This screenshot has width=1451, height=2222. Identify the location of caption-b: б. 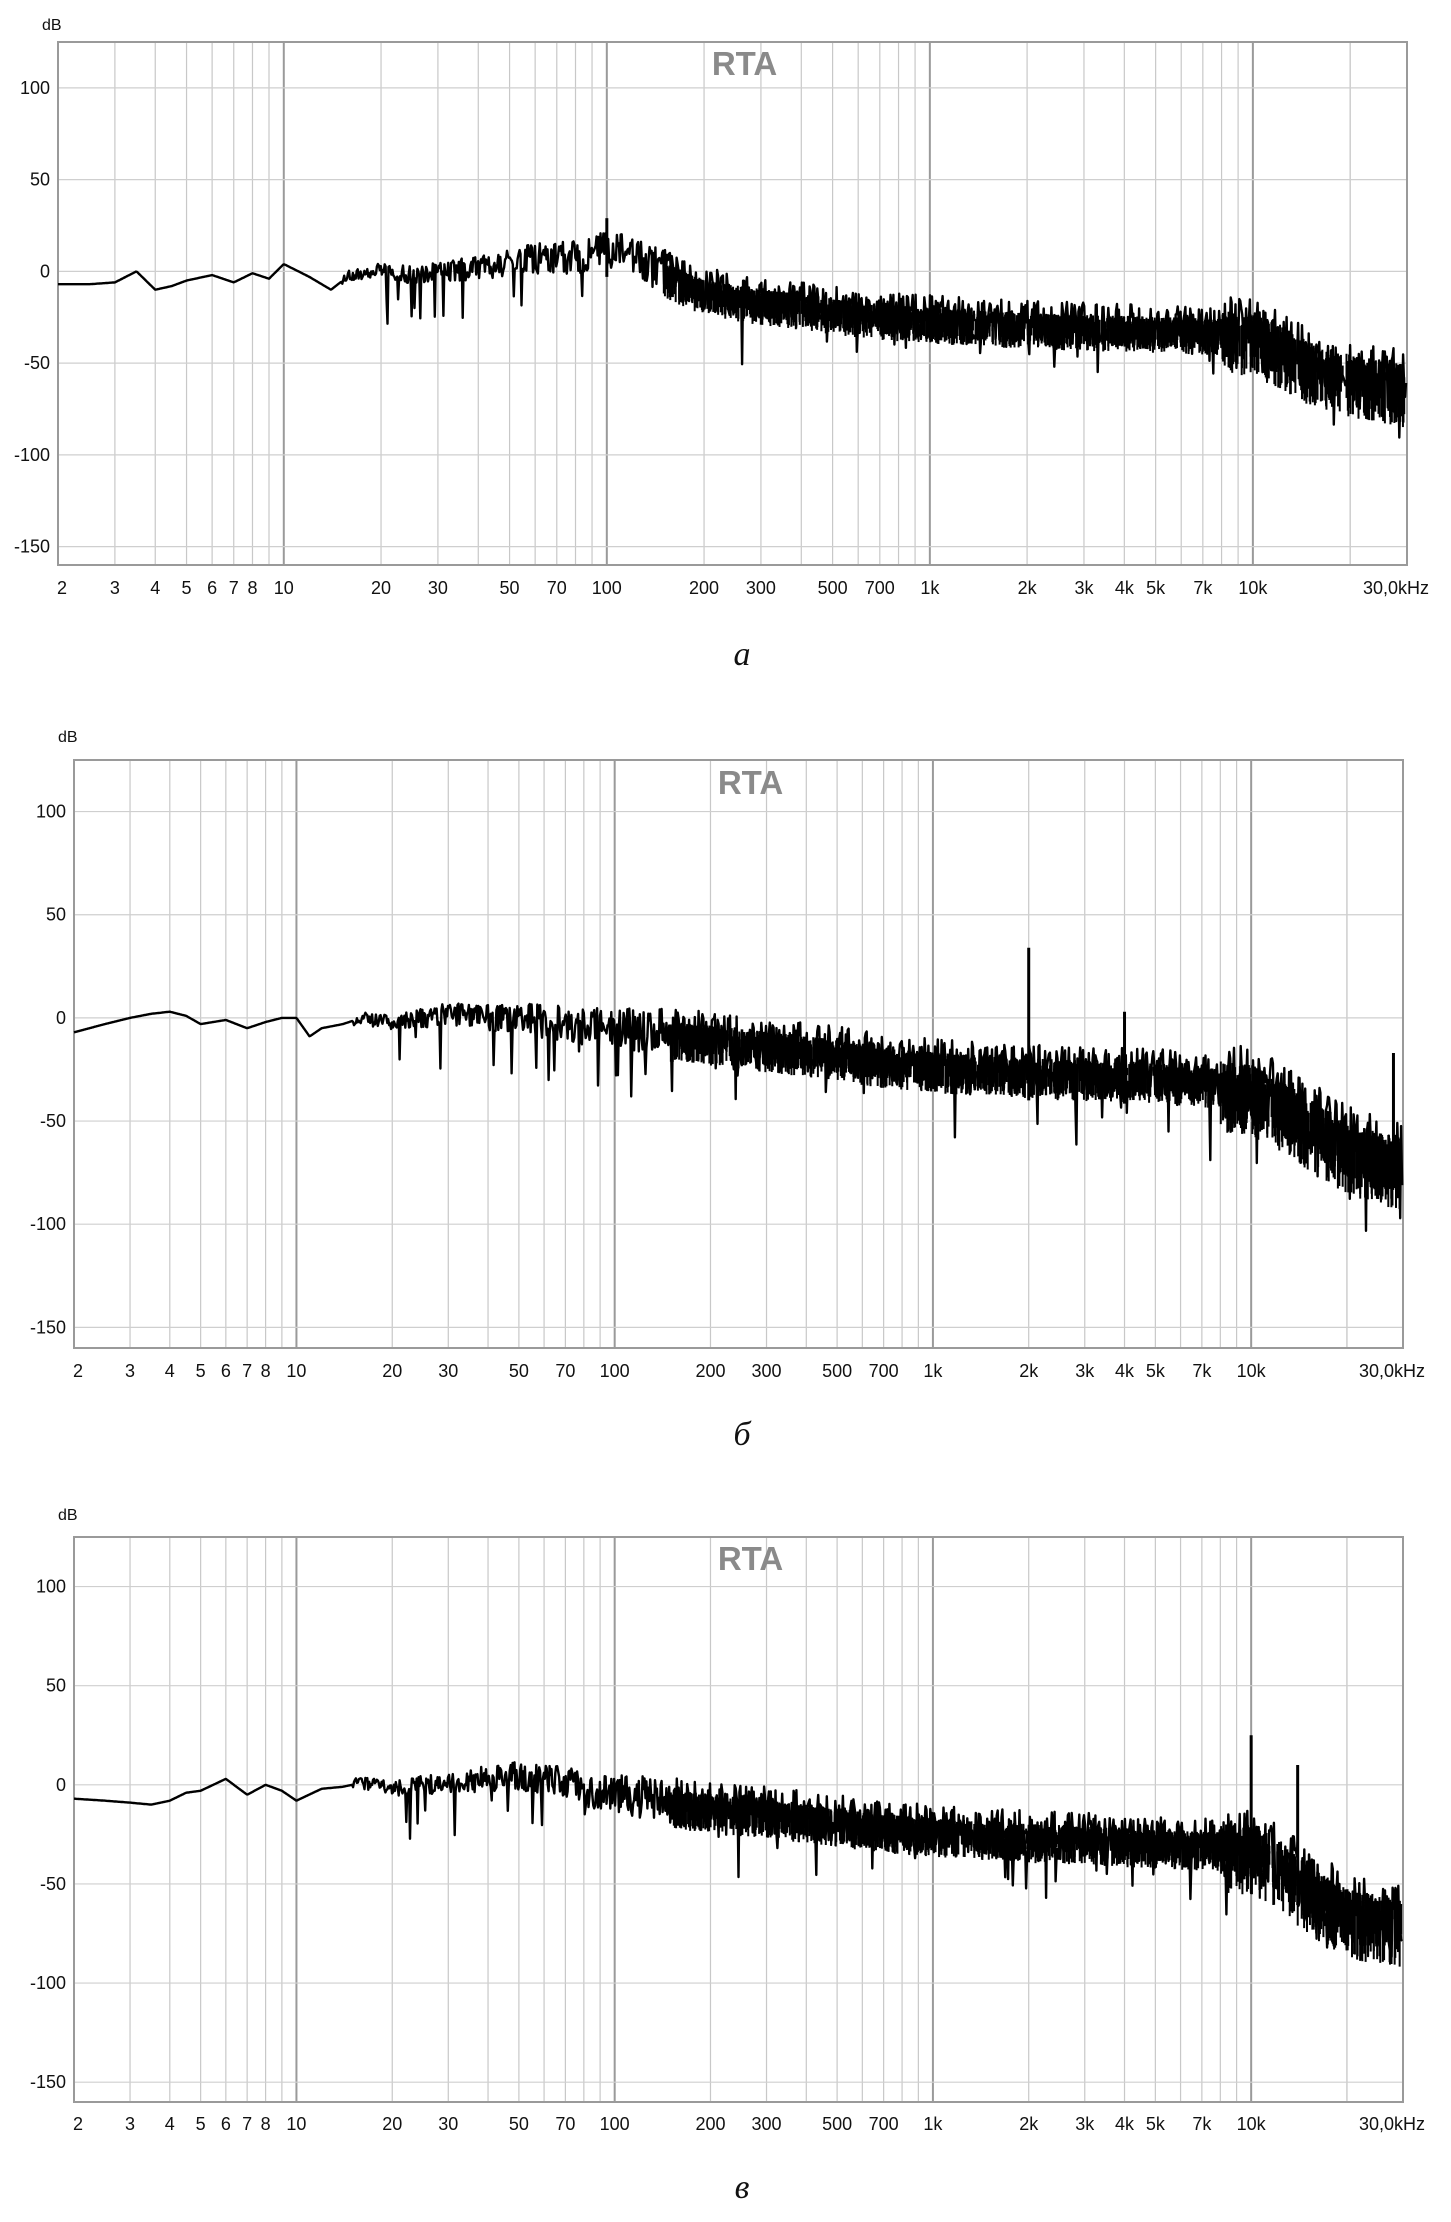
(742, 1434).